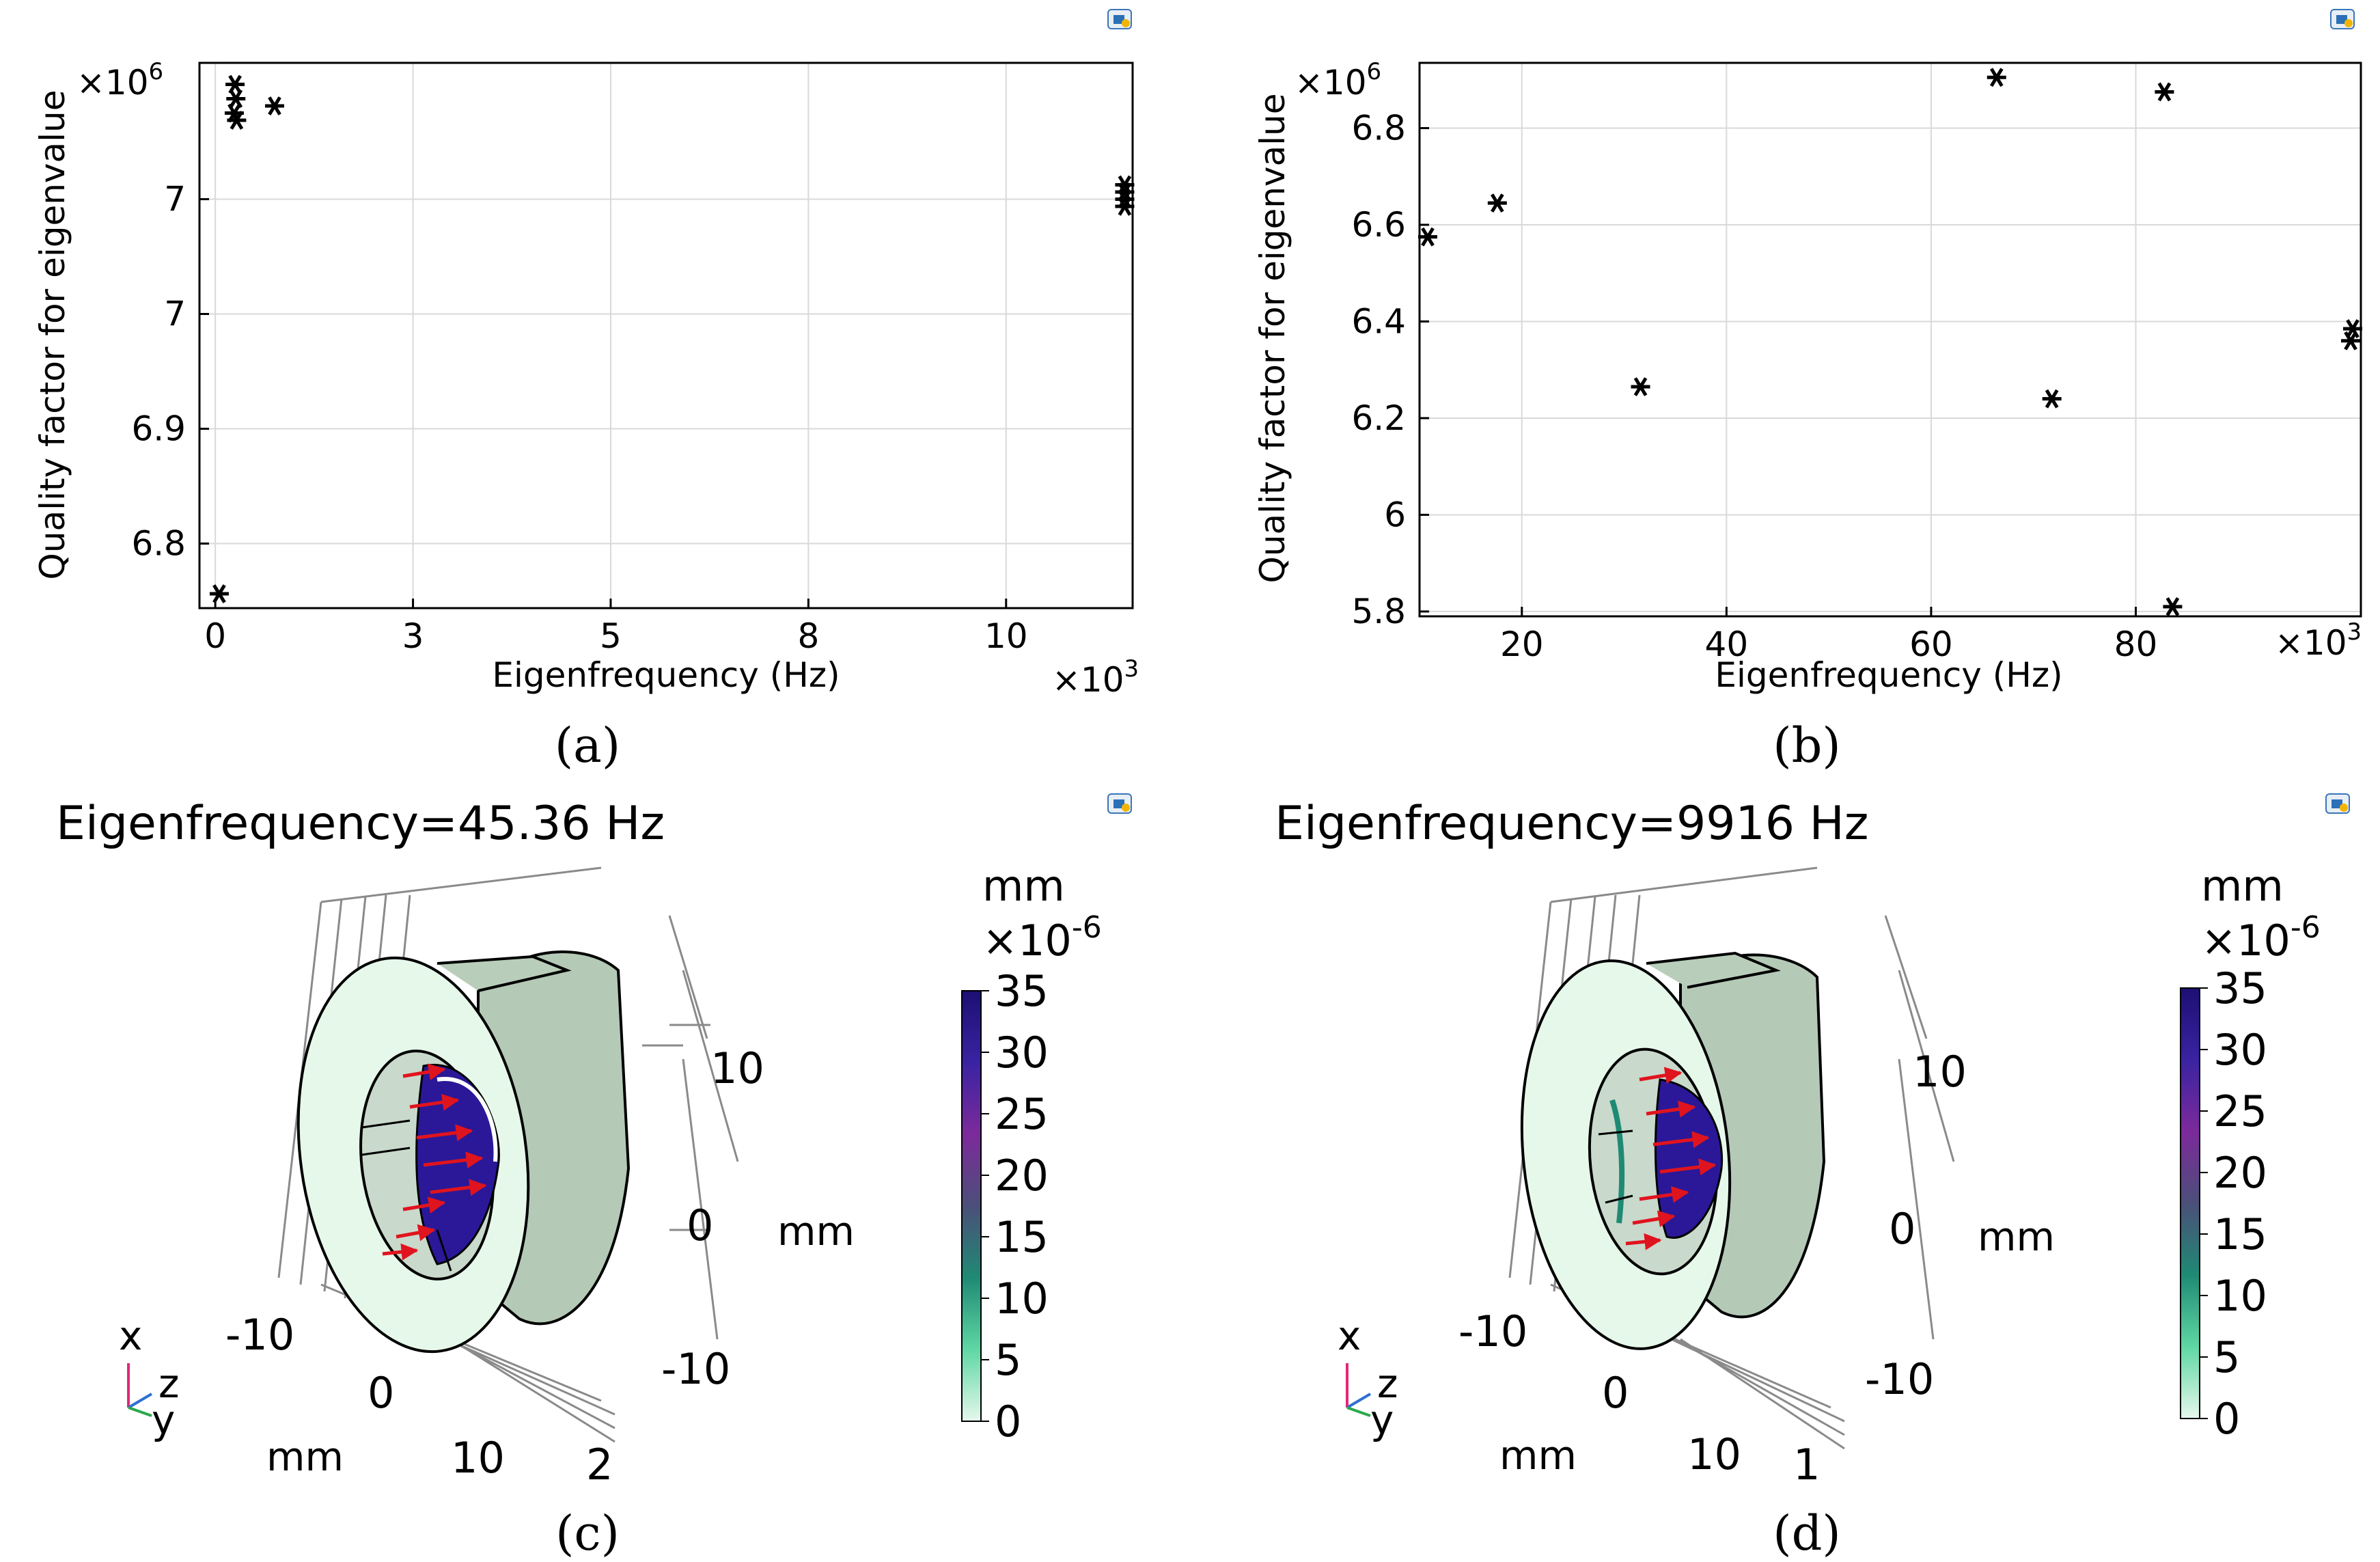 The width and height of the screenshot is (2380, 1562). Describe the element at coordinates (120, 80) in the screenshot. I see `panel-a-y-exponent: ×10⁶` at that location.